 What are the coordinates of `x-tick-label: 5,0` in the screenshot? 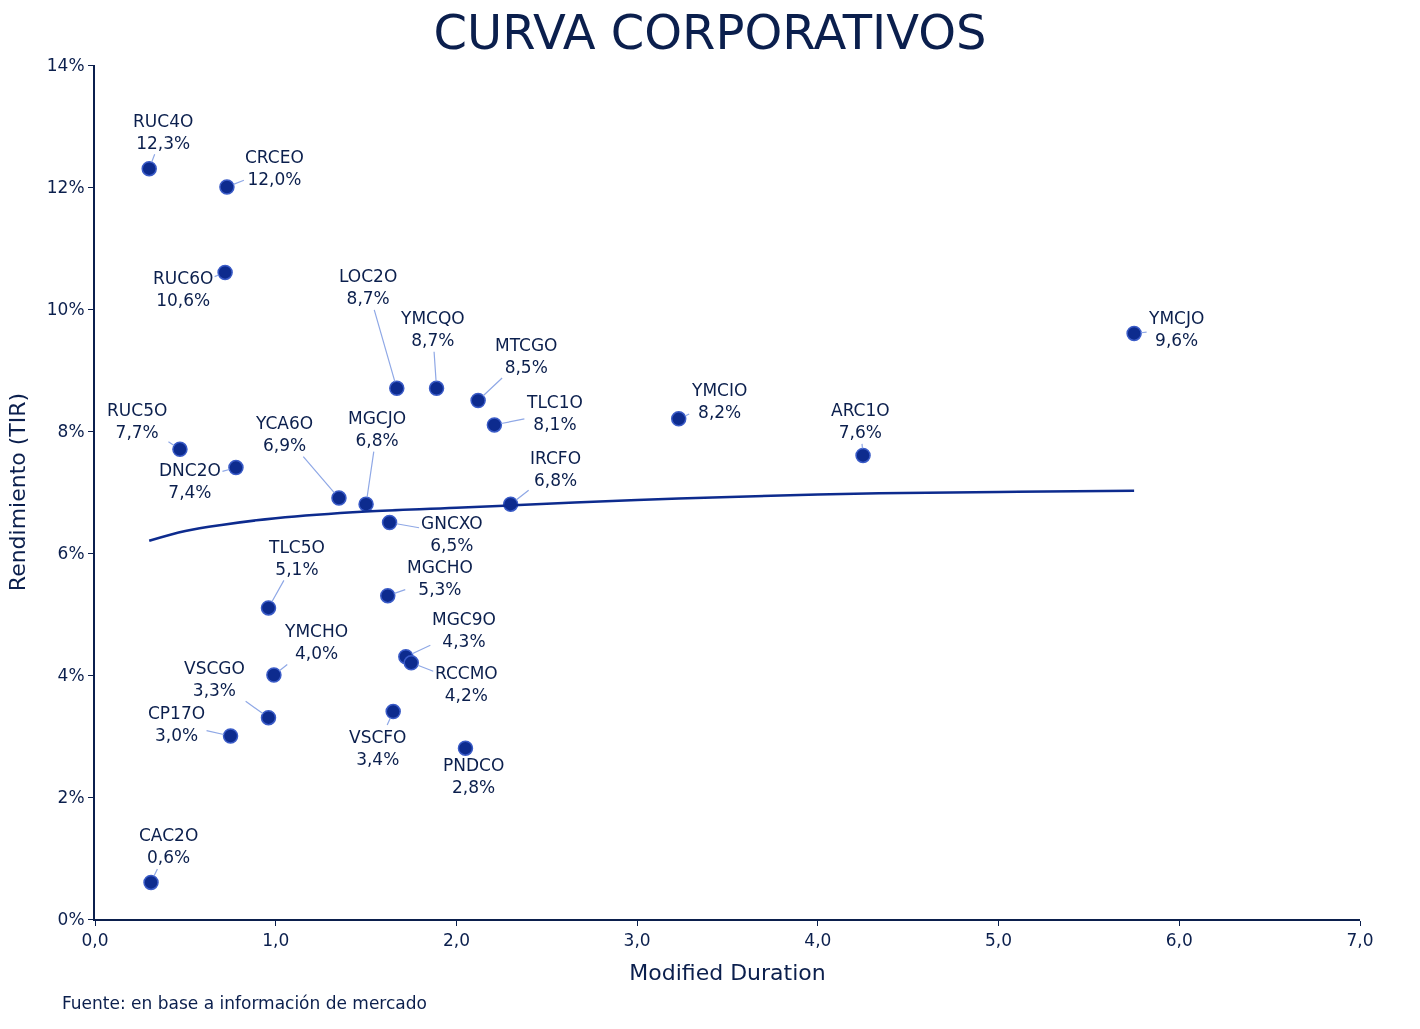 It's located at (999, 940).